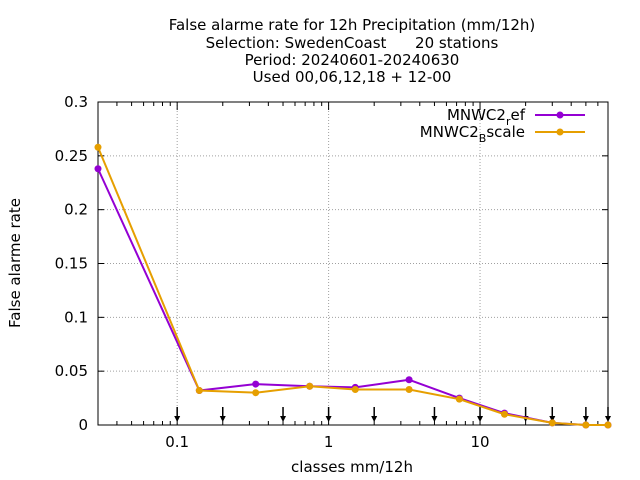  Describe the element at coordinates (71, 264) in the screenshot. I see `y-tick-label: 0.15` at that location.